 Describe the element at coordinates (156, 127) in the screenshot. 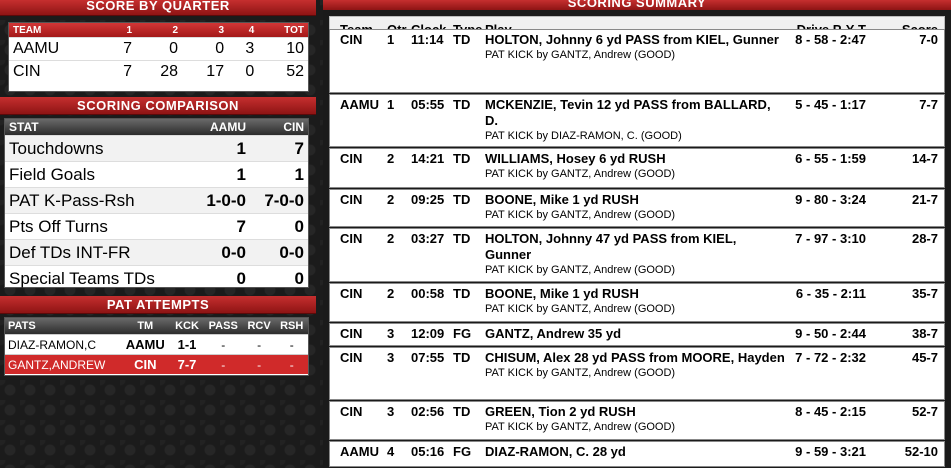

I see `table-header-row: STAT AAMU CIN` at that location.